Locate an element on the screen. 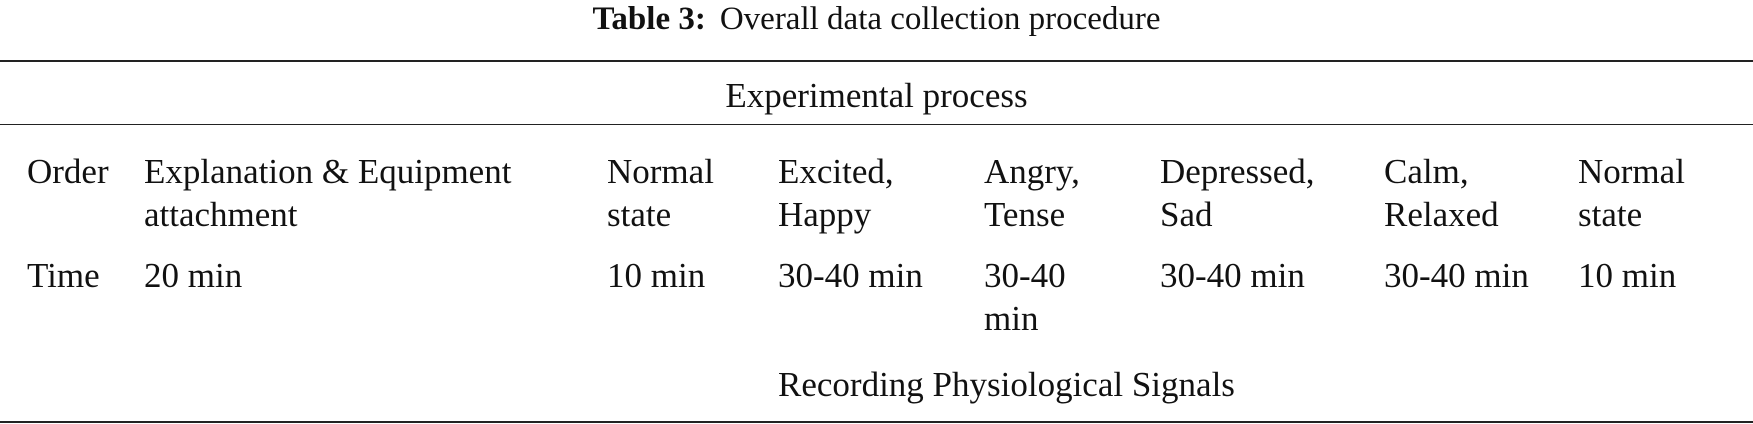 The image size is (1753, 424). top-rule is located at coordinates (876, 61).